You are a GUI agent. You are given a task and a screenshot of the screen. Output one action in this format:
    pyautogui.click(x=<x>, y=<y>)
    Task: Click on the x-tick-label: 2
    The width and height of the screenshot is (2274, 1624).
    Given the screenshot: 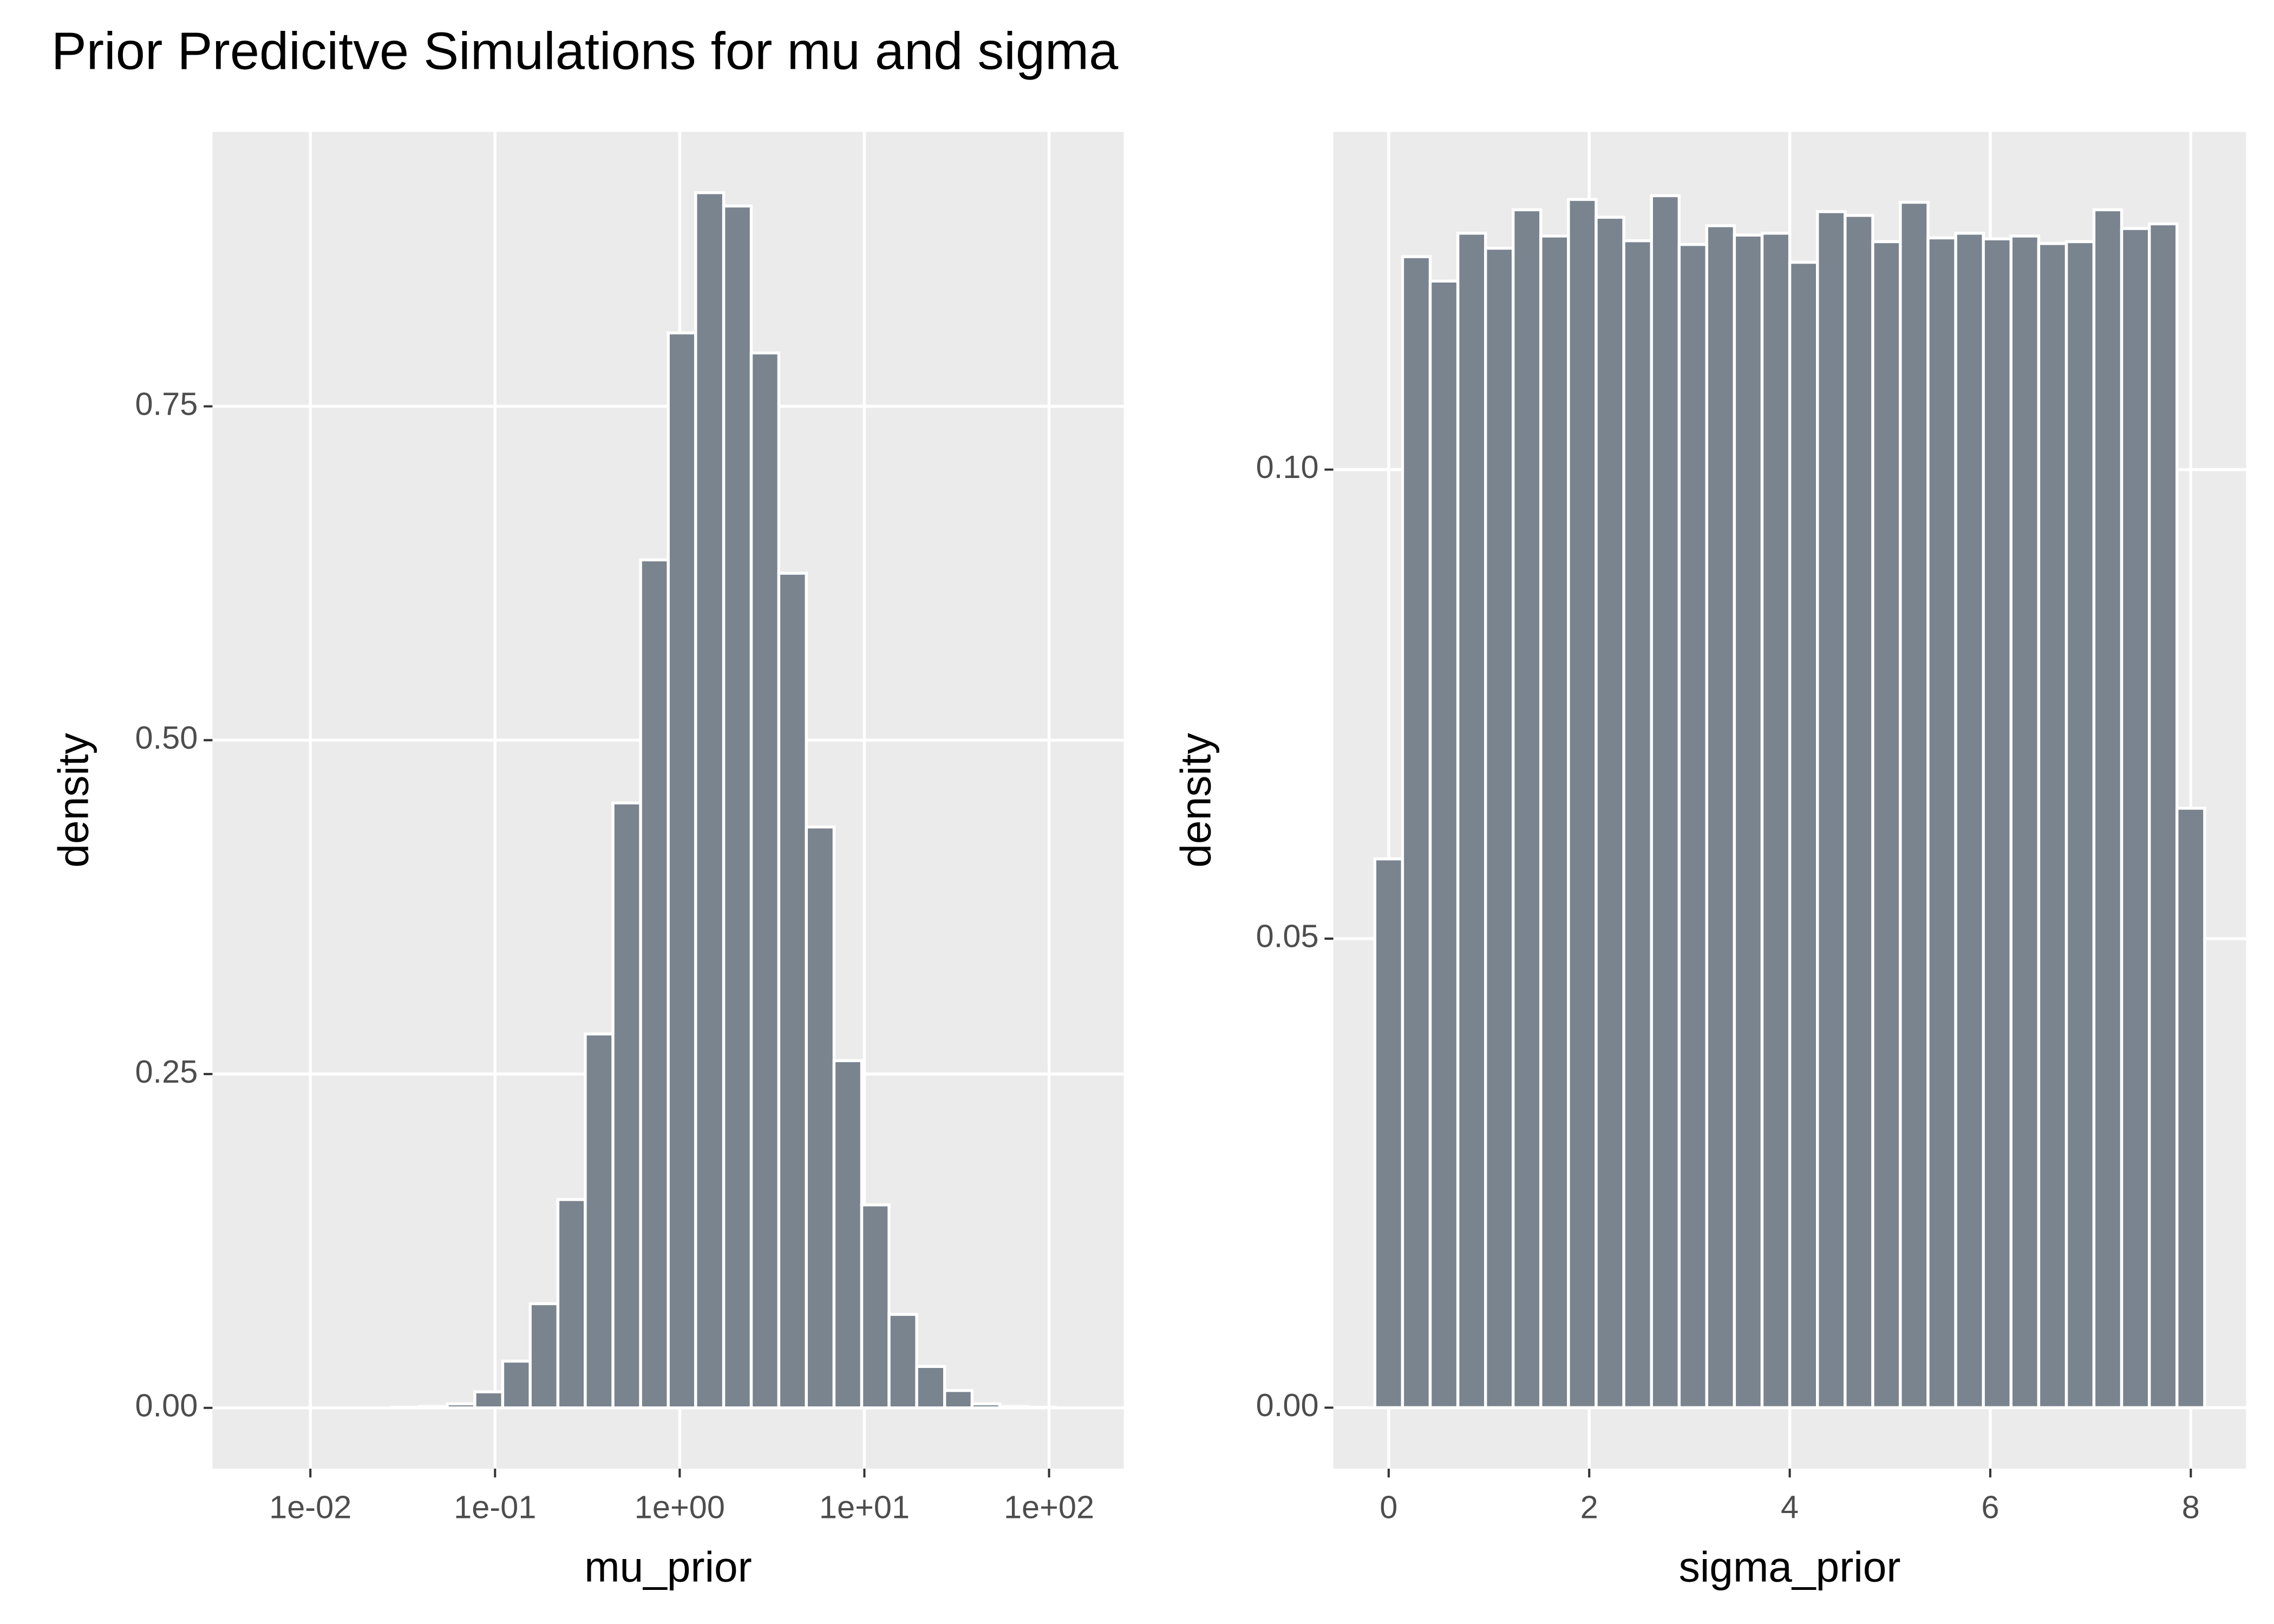 What is the action you would take?
    pyautogui.click(x=1589, y=1507)
    